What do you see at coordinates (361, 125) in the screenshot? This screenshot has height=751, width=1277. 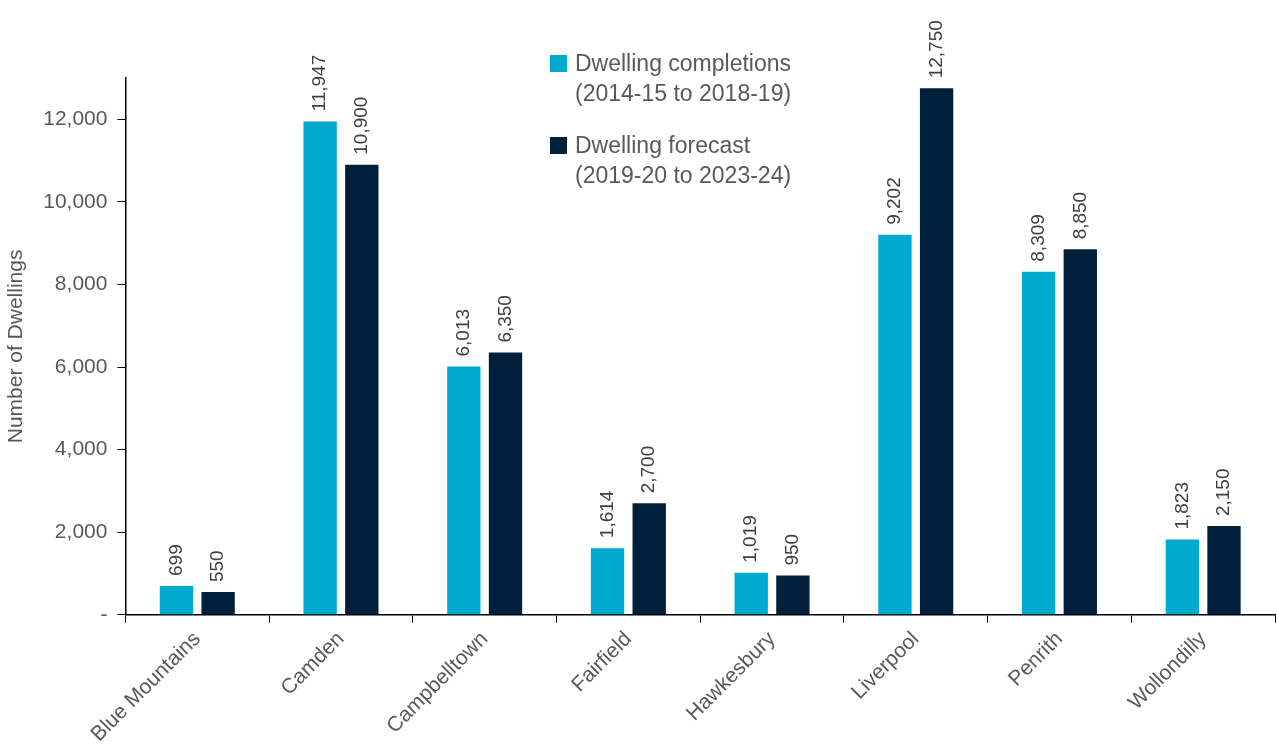 I see `data-label: 10,900` at bounding box center [361, 125].